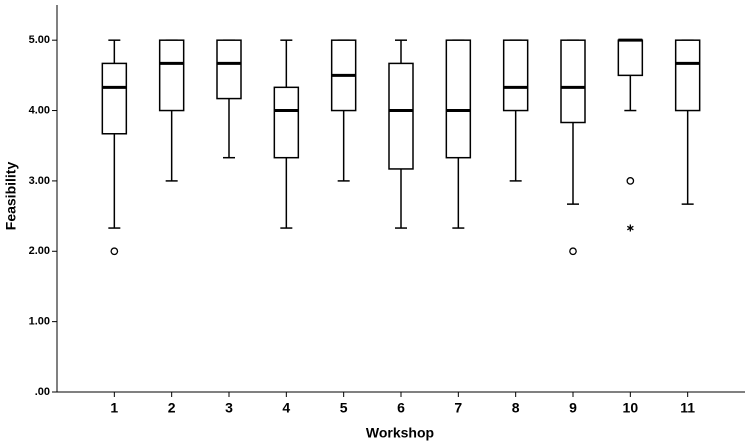 This screenshot has width=750, height=445. I want to click on x-tick-label: 7, so click(458, 408).